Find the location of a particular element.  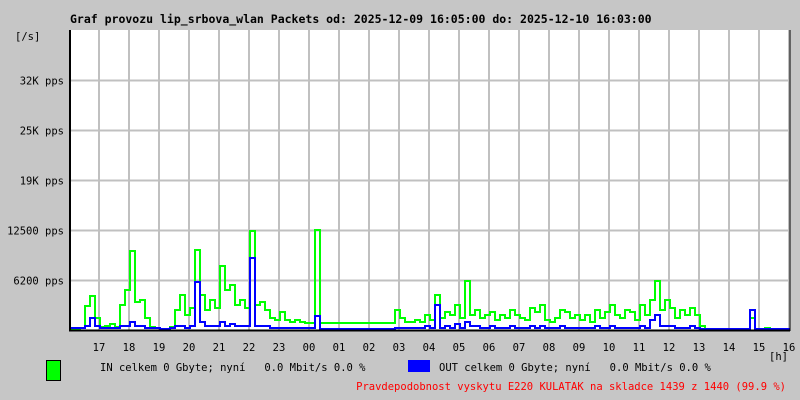

x-tick-label: 20 is located at coordinates (189, 348).